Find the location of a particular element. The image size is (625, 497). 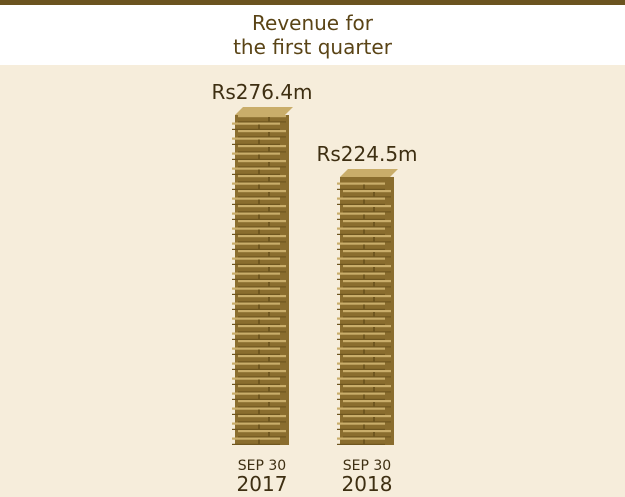

x-tick-label-year: 2018 is located at coordinates (367, 484).